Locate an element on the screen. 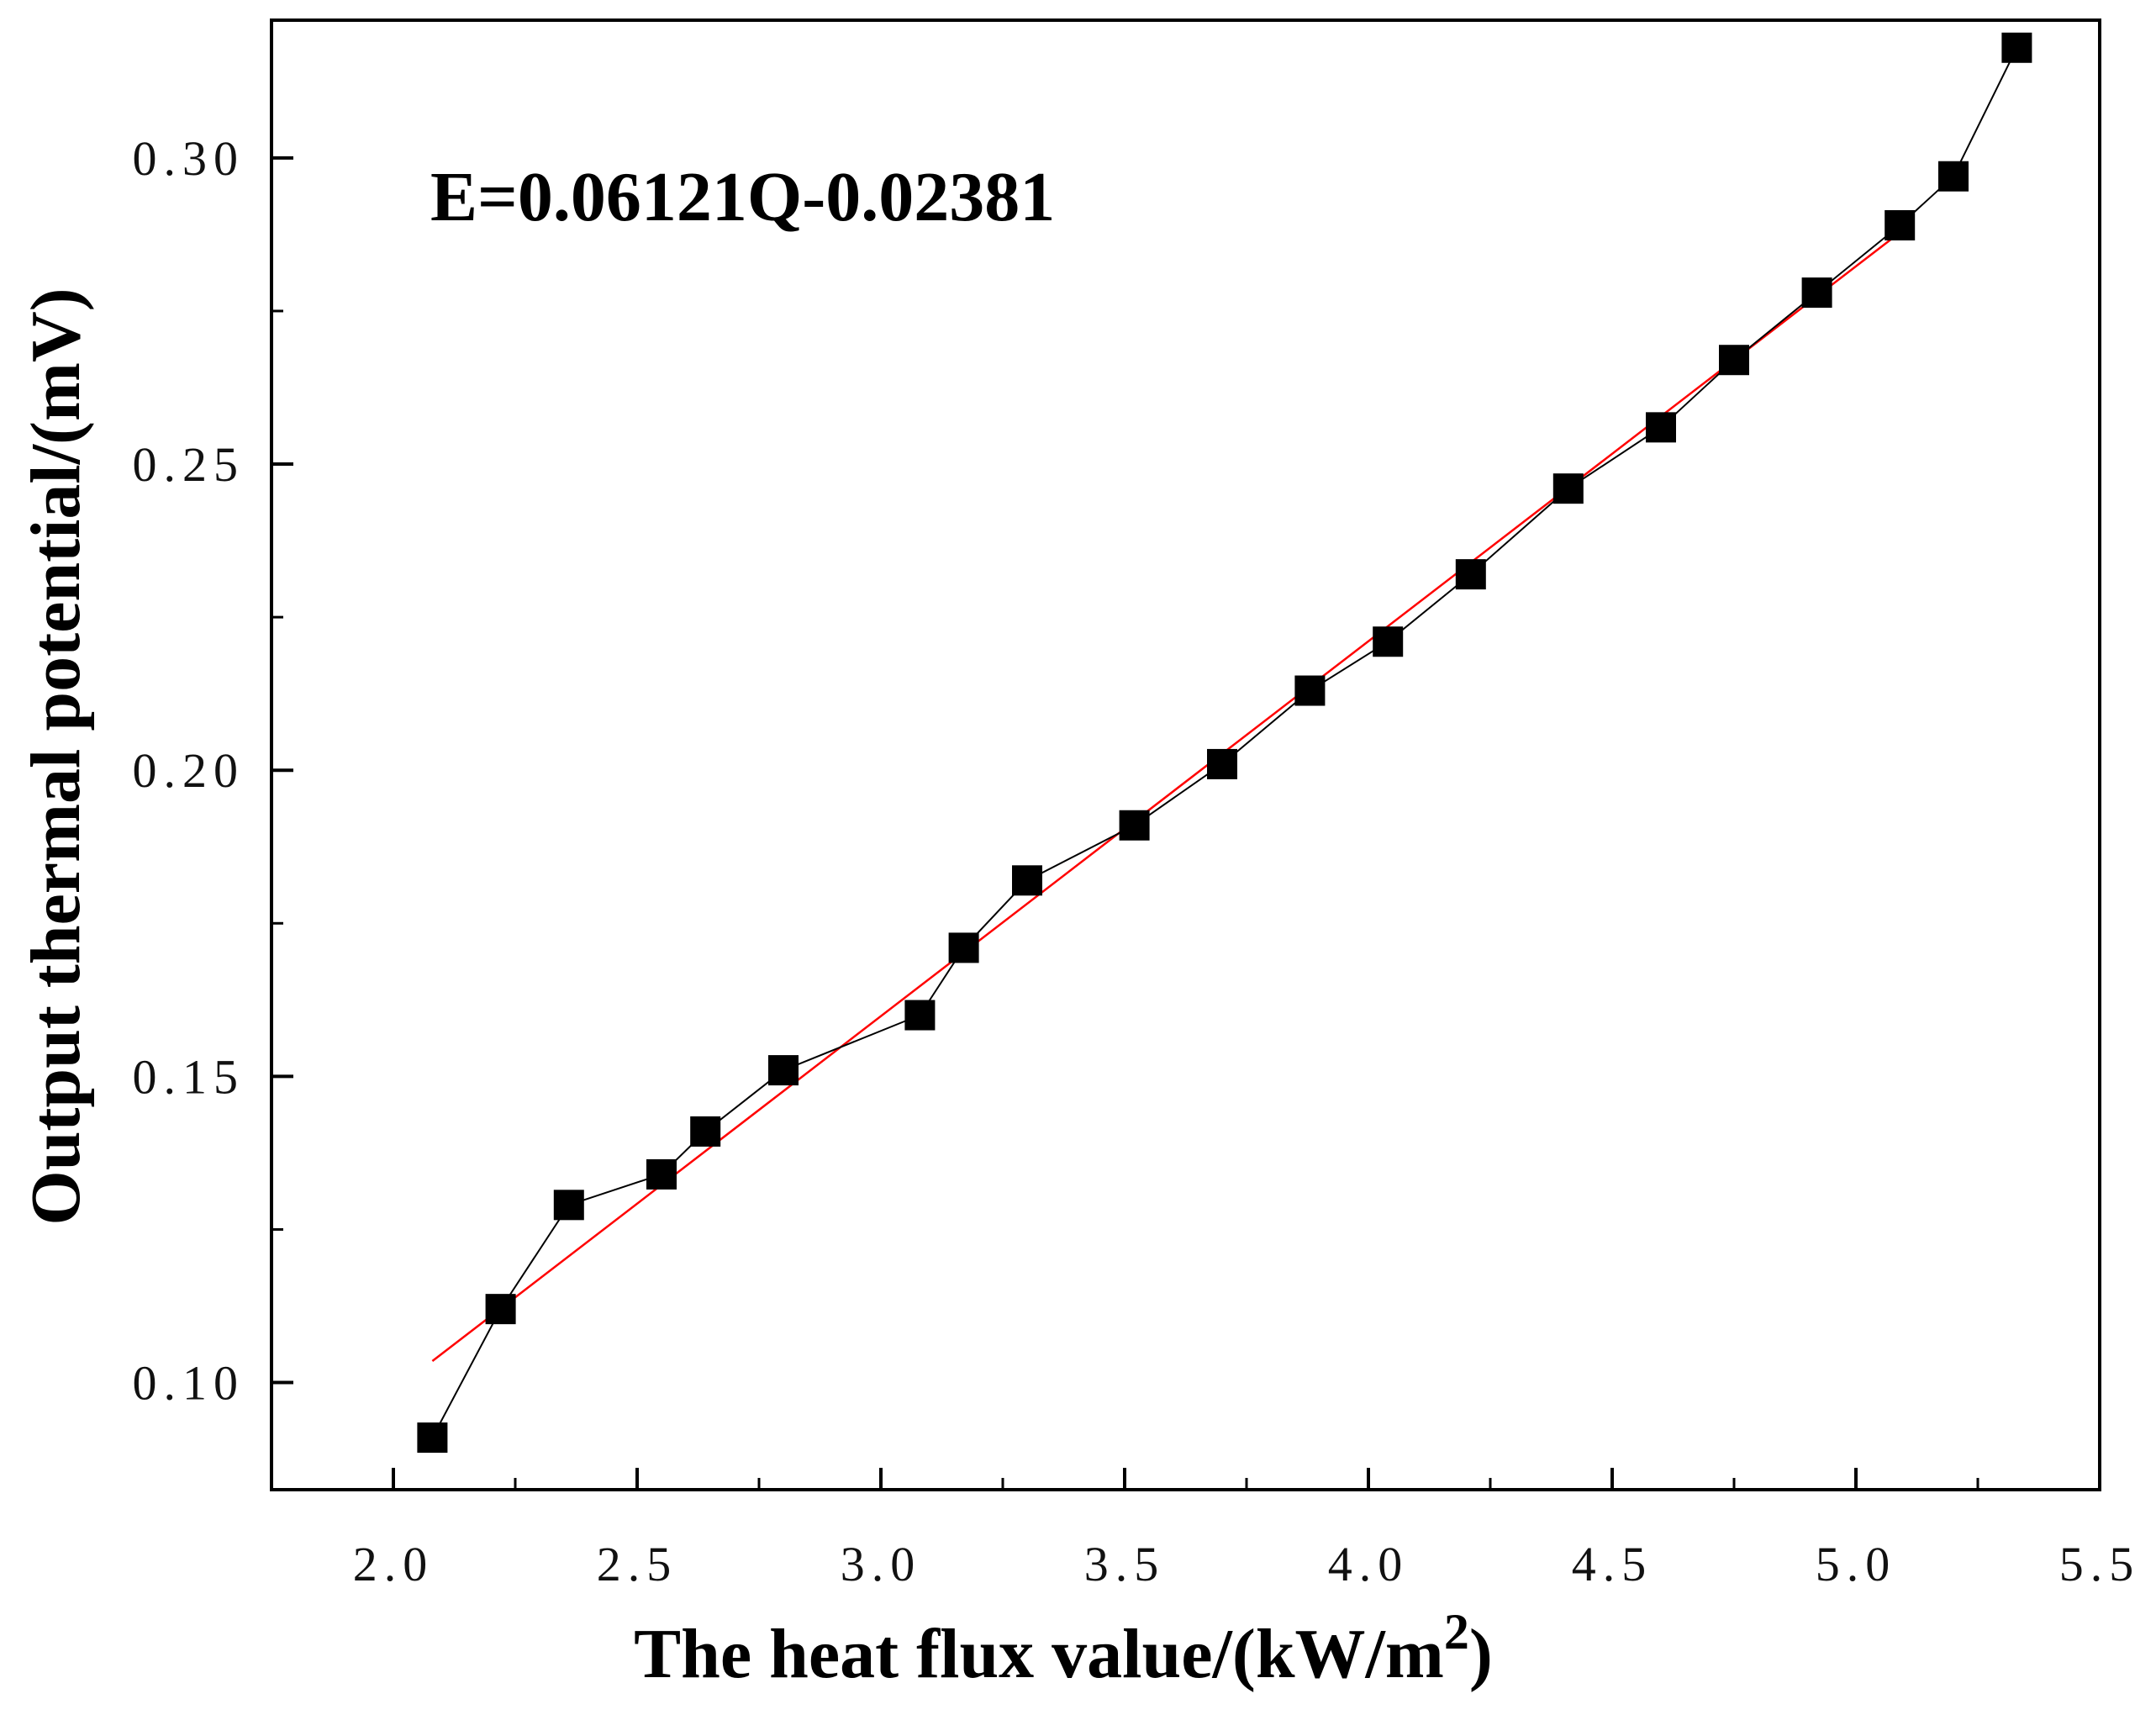 The height and width of the screenshot is (1736, 2156). y-tick-label: 0.15 is located at coordinates (189, 1076).